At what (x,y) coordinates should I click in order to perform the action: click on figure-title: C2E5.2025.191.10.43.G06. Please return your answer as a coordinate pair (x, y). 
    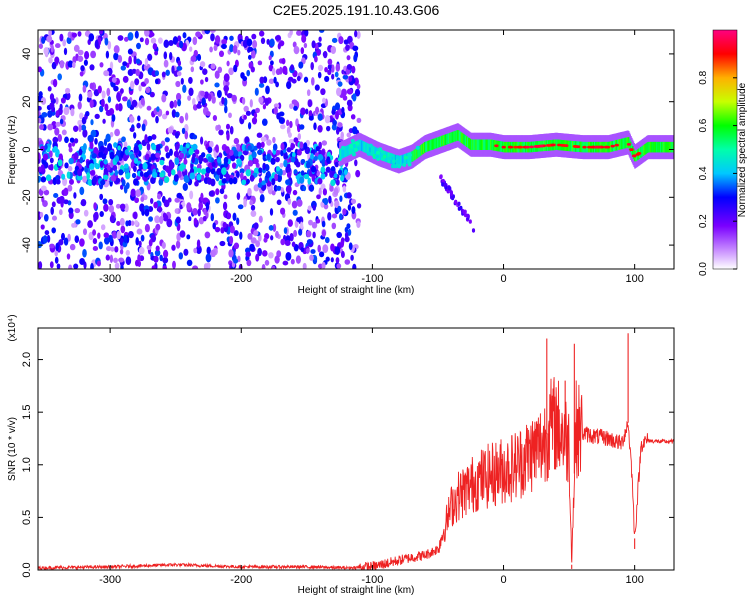
    Looking at the image, I should click on (356, 10).